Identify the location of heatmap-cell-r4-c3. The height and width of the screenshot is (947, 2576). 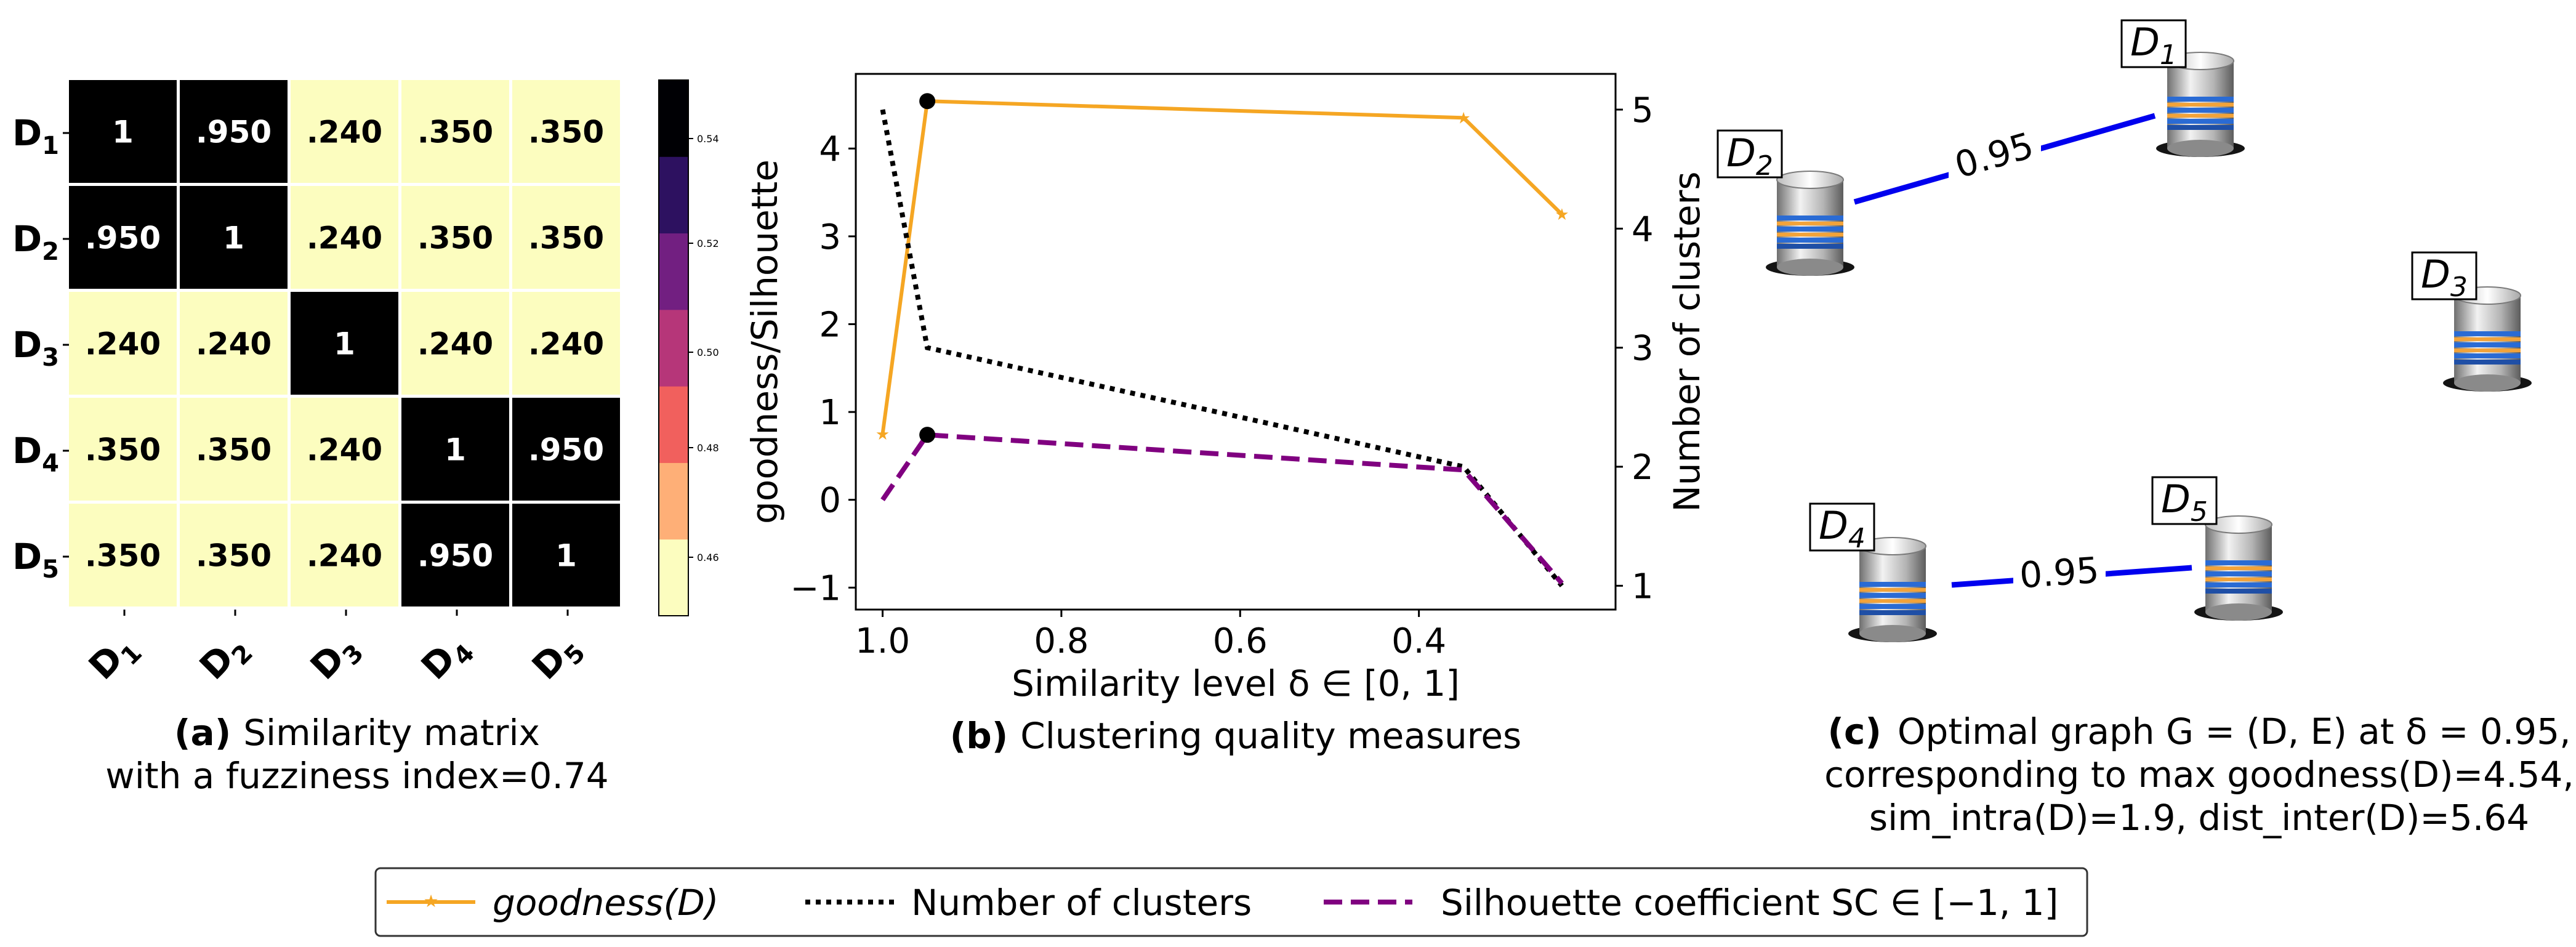
(455, 555).